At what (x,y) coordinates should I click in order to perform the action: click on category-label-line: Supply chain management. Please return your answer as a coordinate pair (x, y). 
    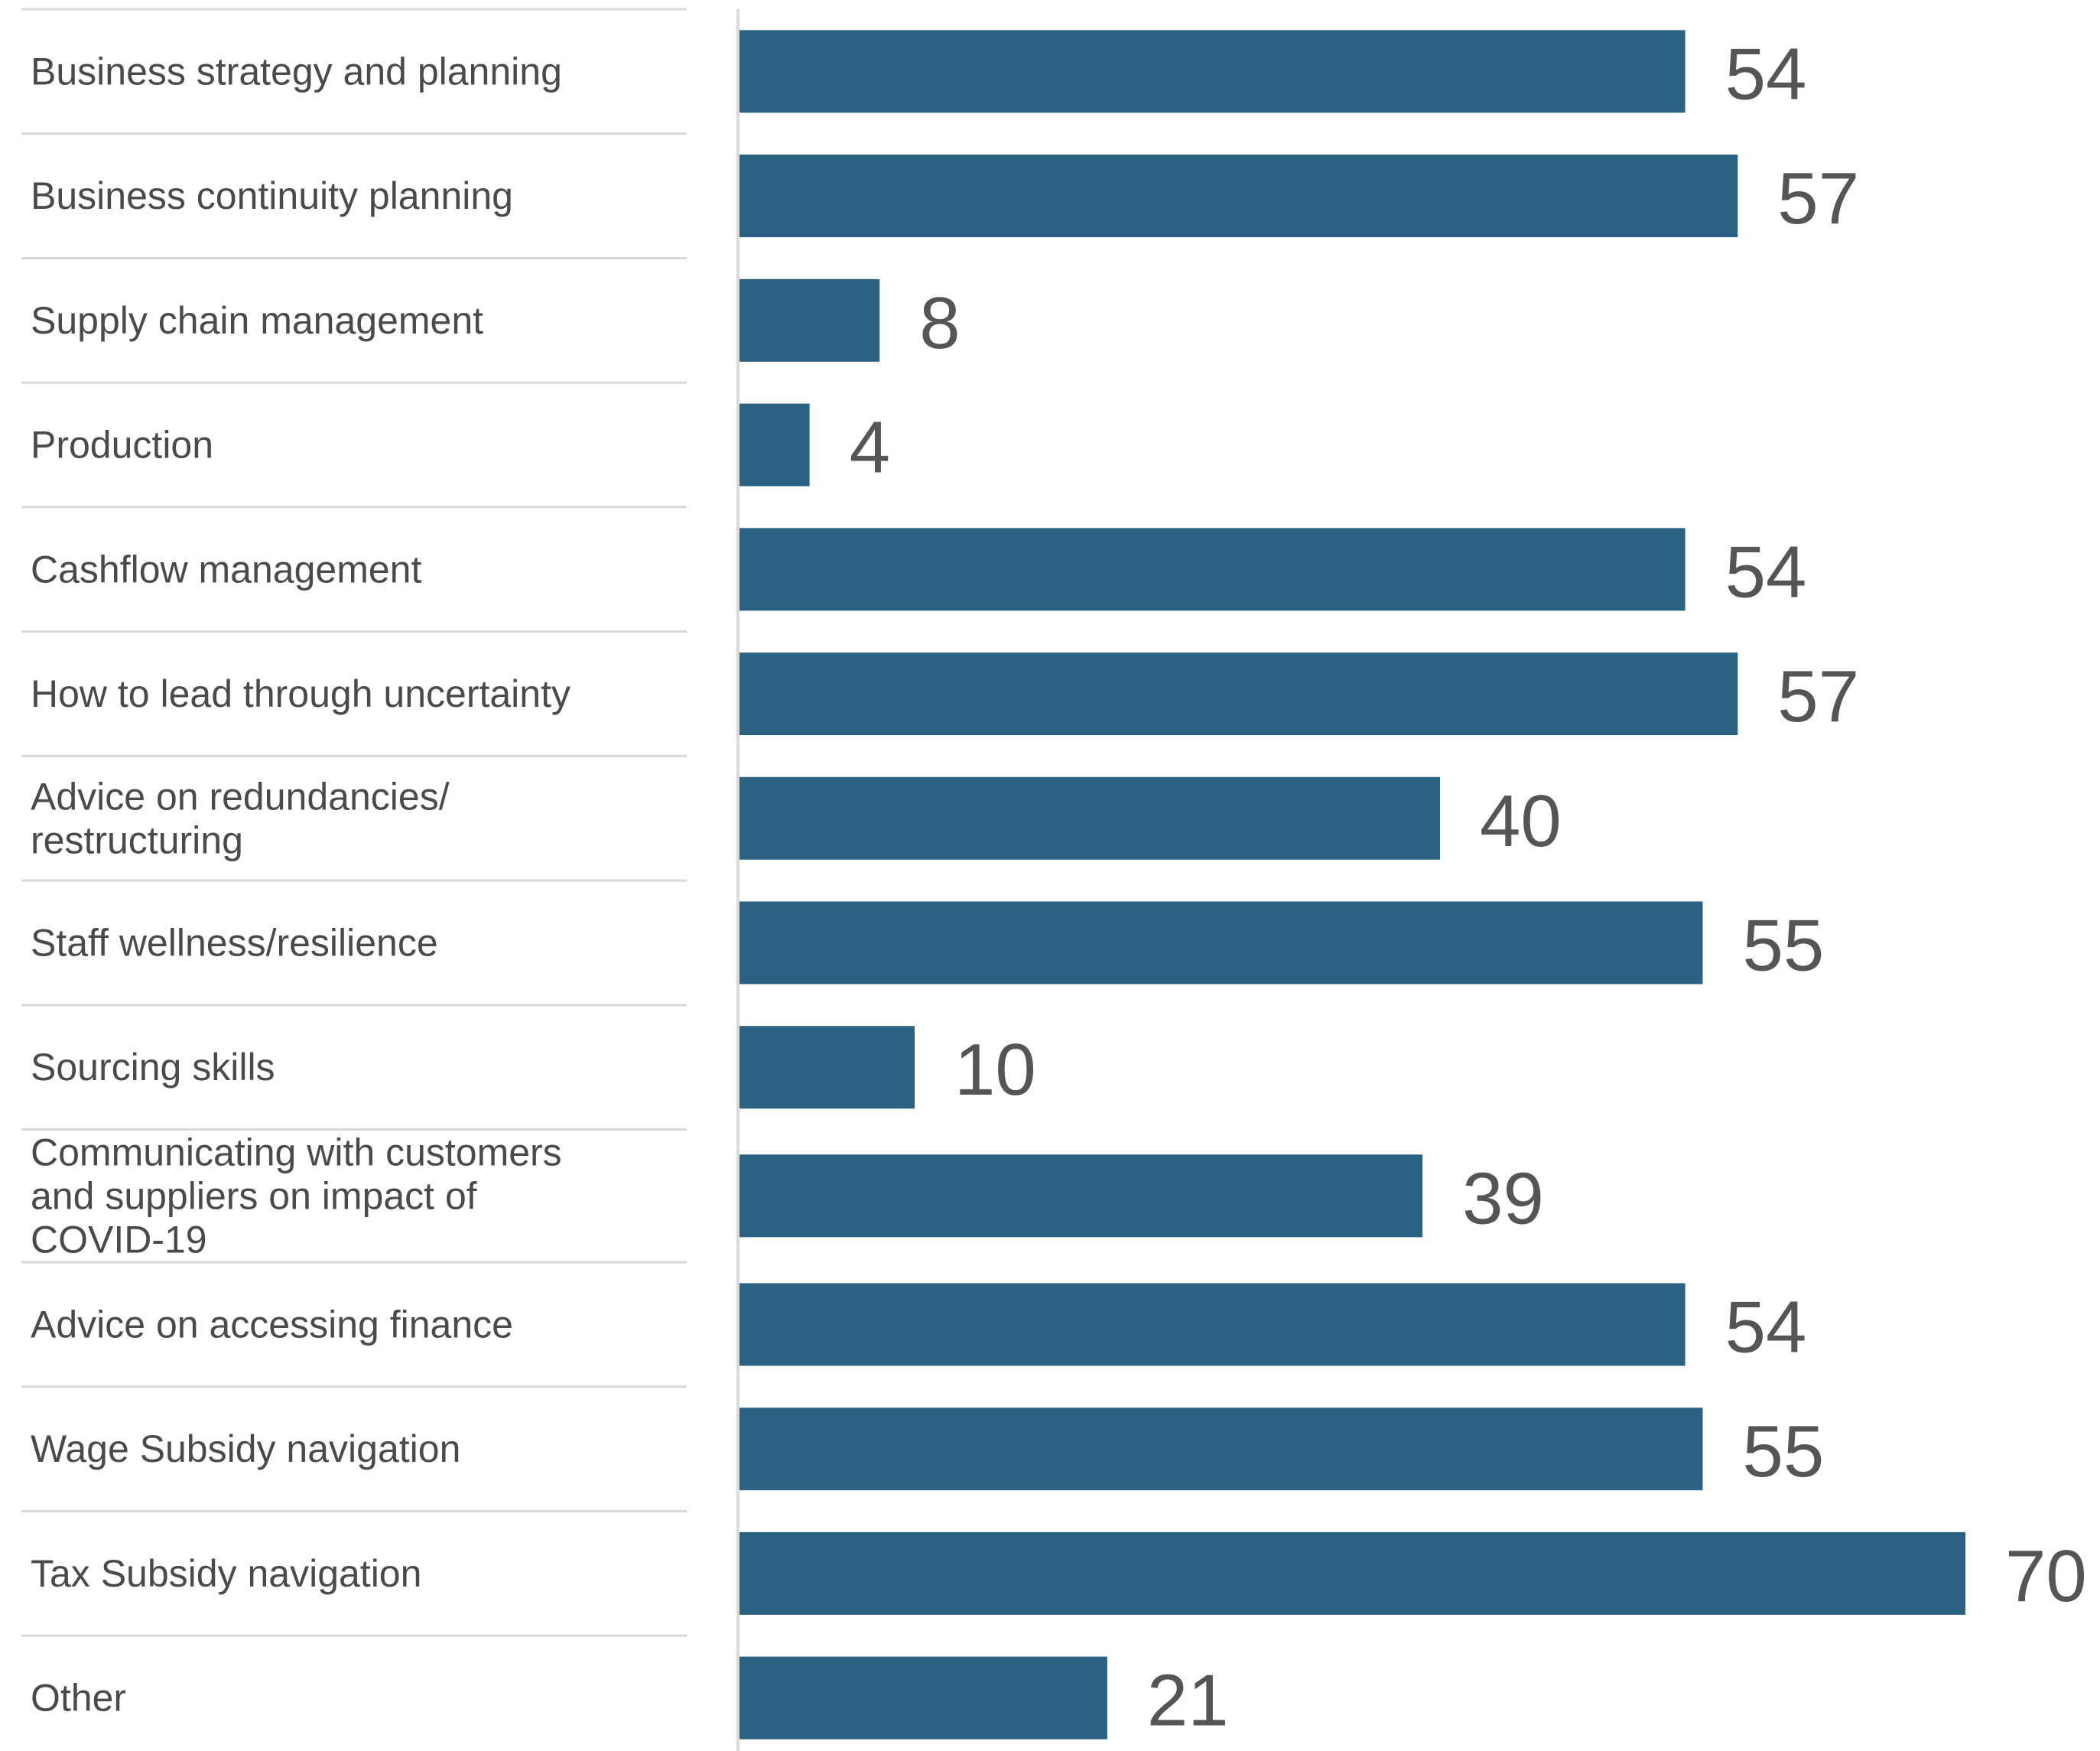
    Looking at the image, I should click on (257, 320).